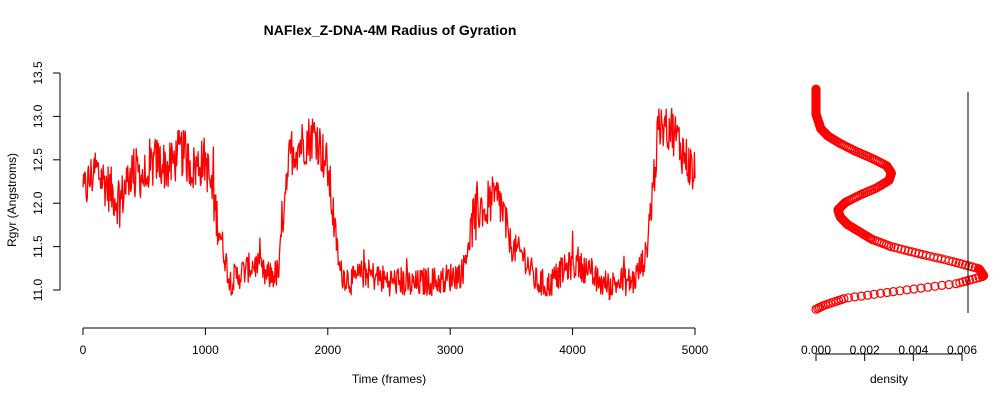 This screenshot has height=400, width=1000. I want to click on main-y-tick-label: 12.5, so click(38, 160).